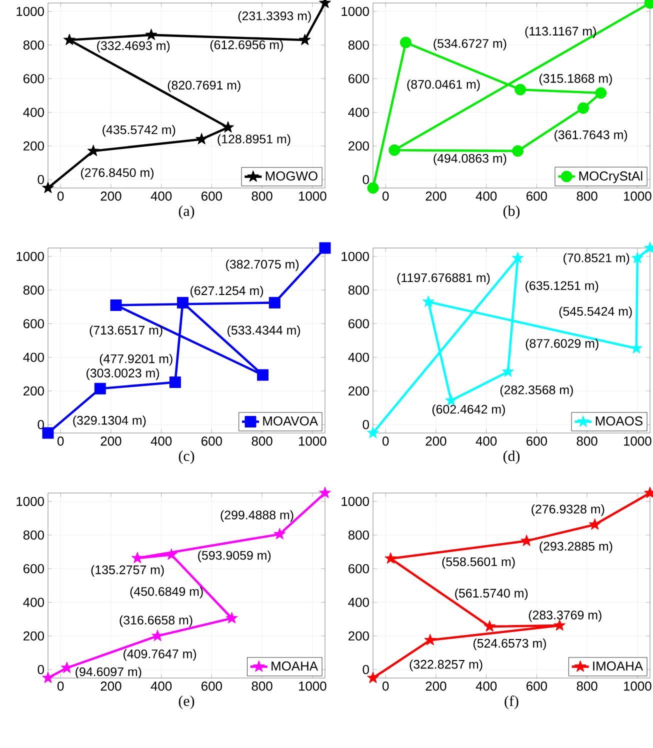  I want to click on annotation: (316.6658 m), so click(156, 621).